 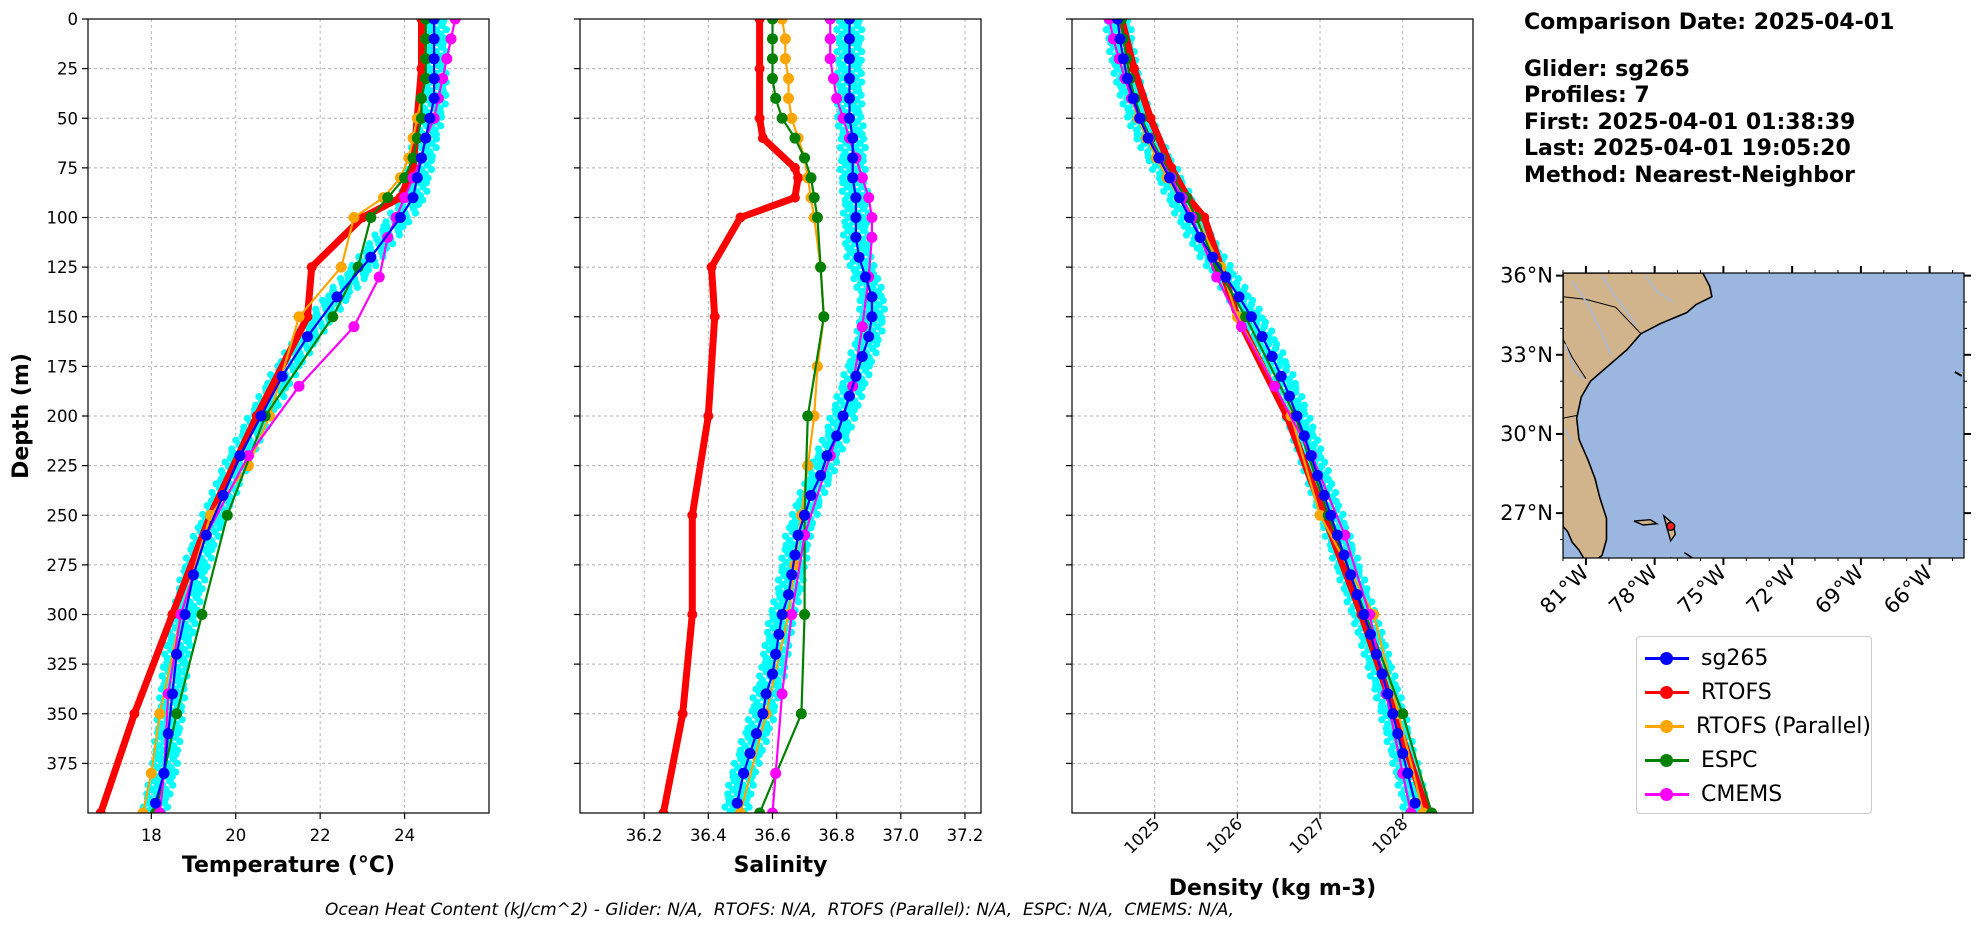 I want to click on map-lon-label: 75°W, so click(x=1702, y=589).